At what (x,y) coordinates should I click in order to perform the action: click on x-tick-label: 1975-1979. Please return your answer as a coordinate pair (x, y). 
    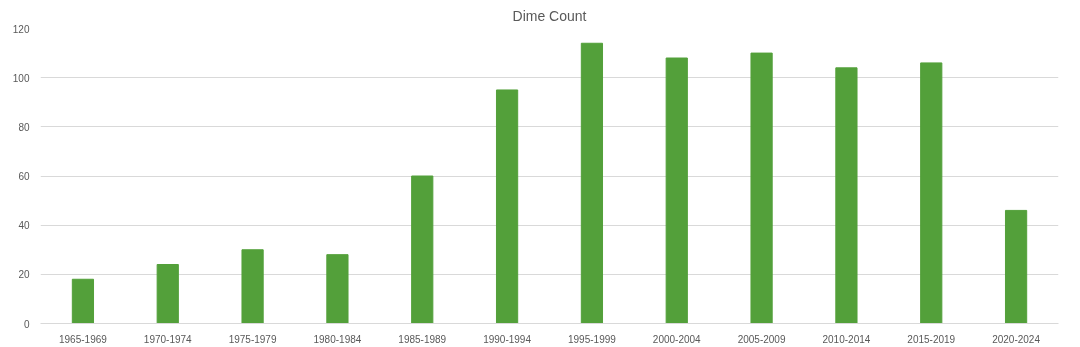
    Looking at the image, I should click on (252, 339).